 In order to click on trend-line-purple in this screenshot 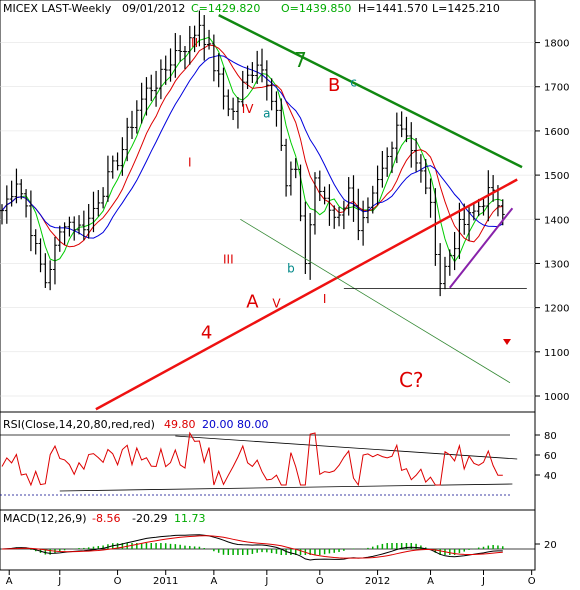, I will do `click(481, 248)`.